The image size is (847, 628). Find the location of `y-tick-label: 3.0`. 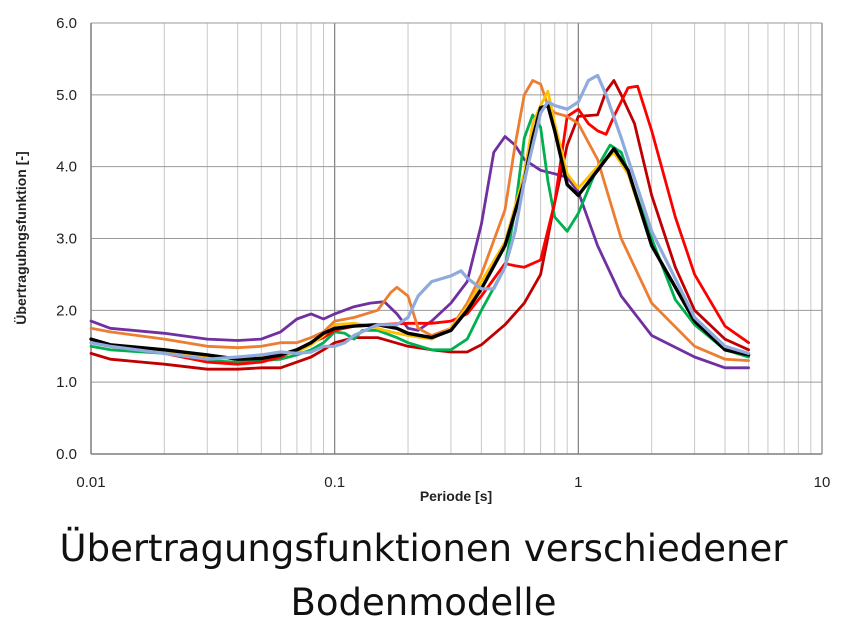

y-tick-label: 3.0 is located at coordinates (66, 239).